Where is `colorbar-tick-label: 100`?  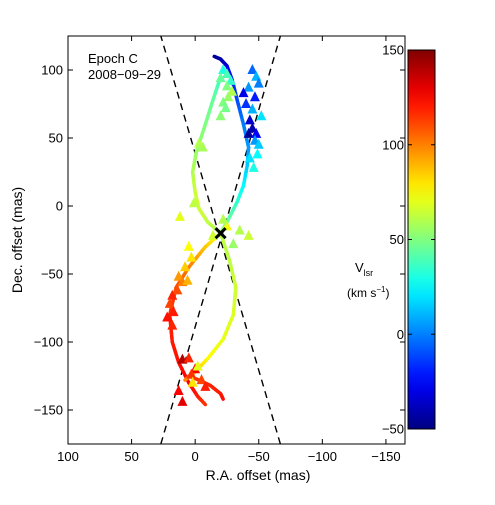
colorbar-tick-label: 100 is located at coordinates (393, 144).